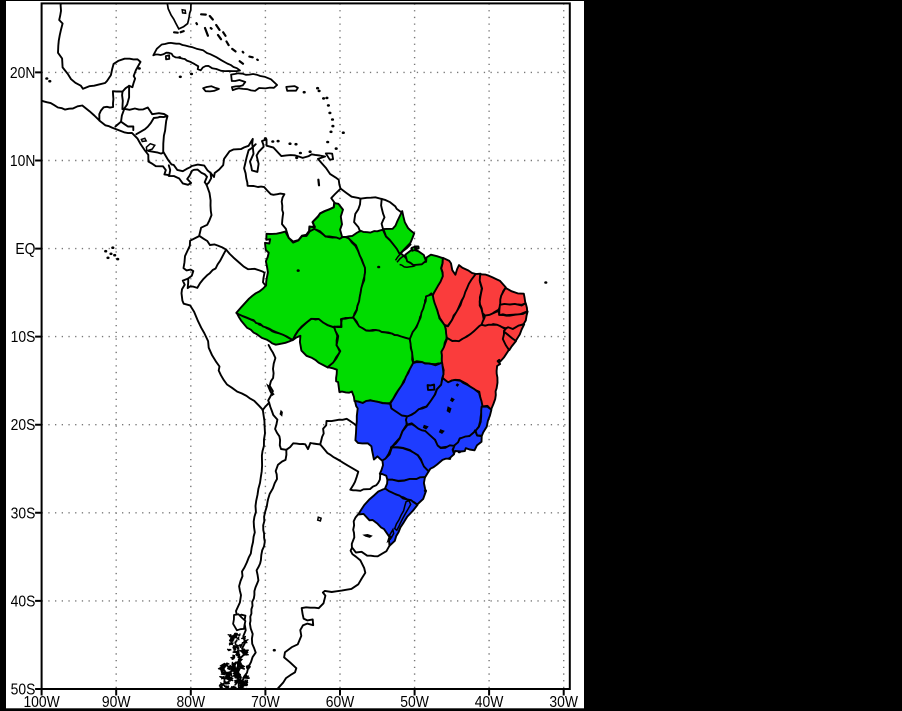  Describe the element at coordinates (191, 702) in the screenshot. I see `svg-text: 80W` at that location.